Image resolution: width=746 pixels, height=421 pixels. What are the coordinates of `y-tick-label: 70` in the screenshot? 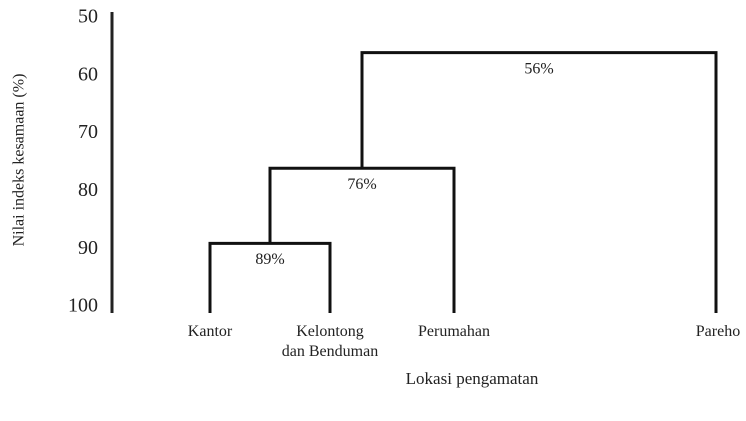 It's located at (88, 132).